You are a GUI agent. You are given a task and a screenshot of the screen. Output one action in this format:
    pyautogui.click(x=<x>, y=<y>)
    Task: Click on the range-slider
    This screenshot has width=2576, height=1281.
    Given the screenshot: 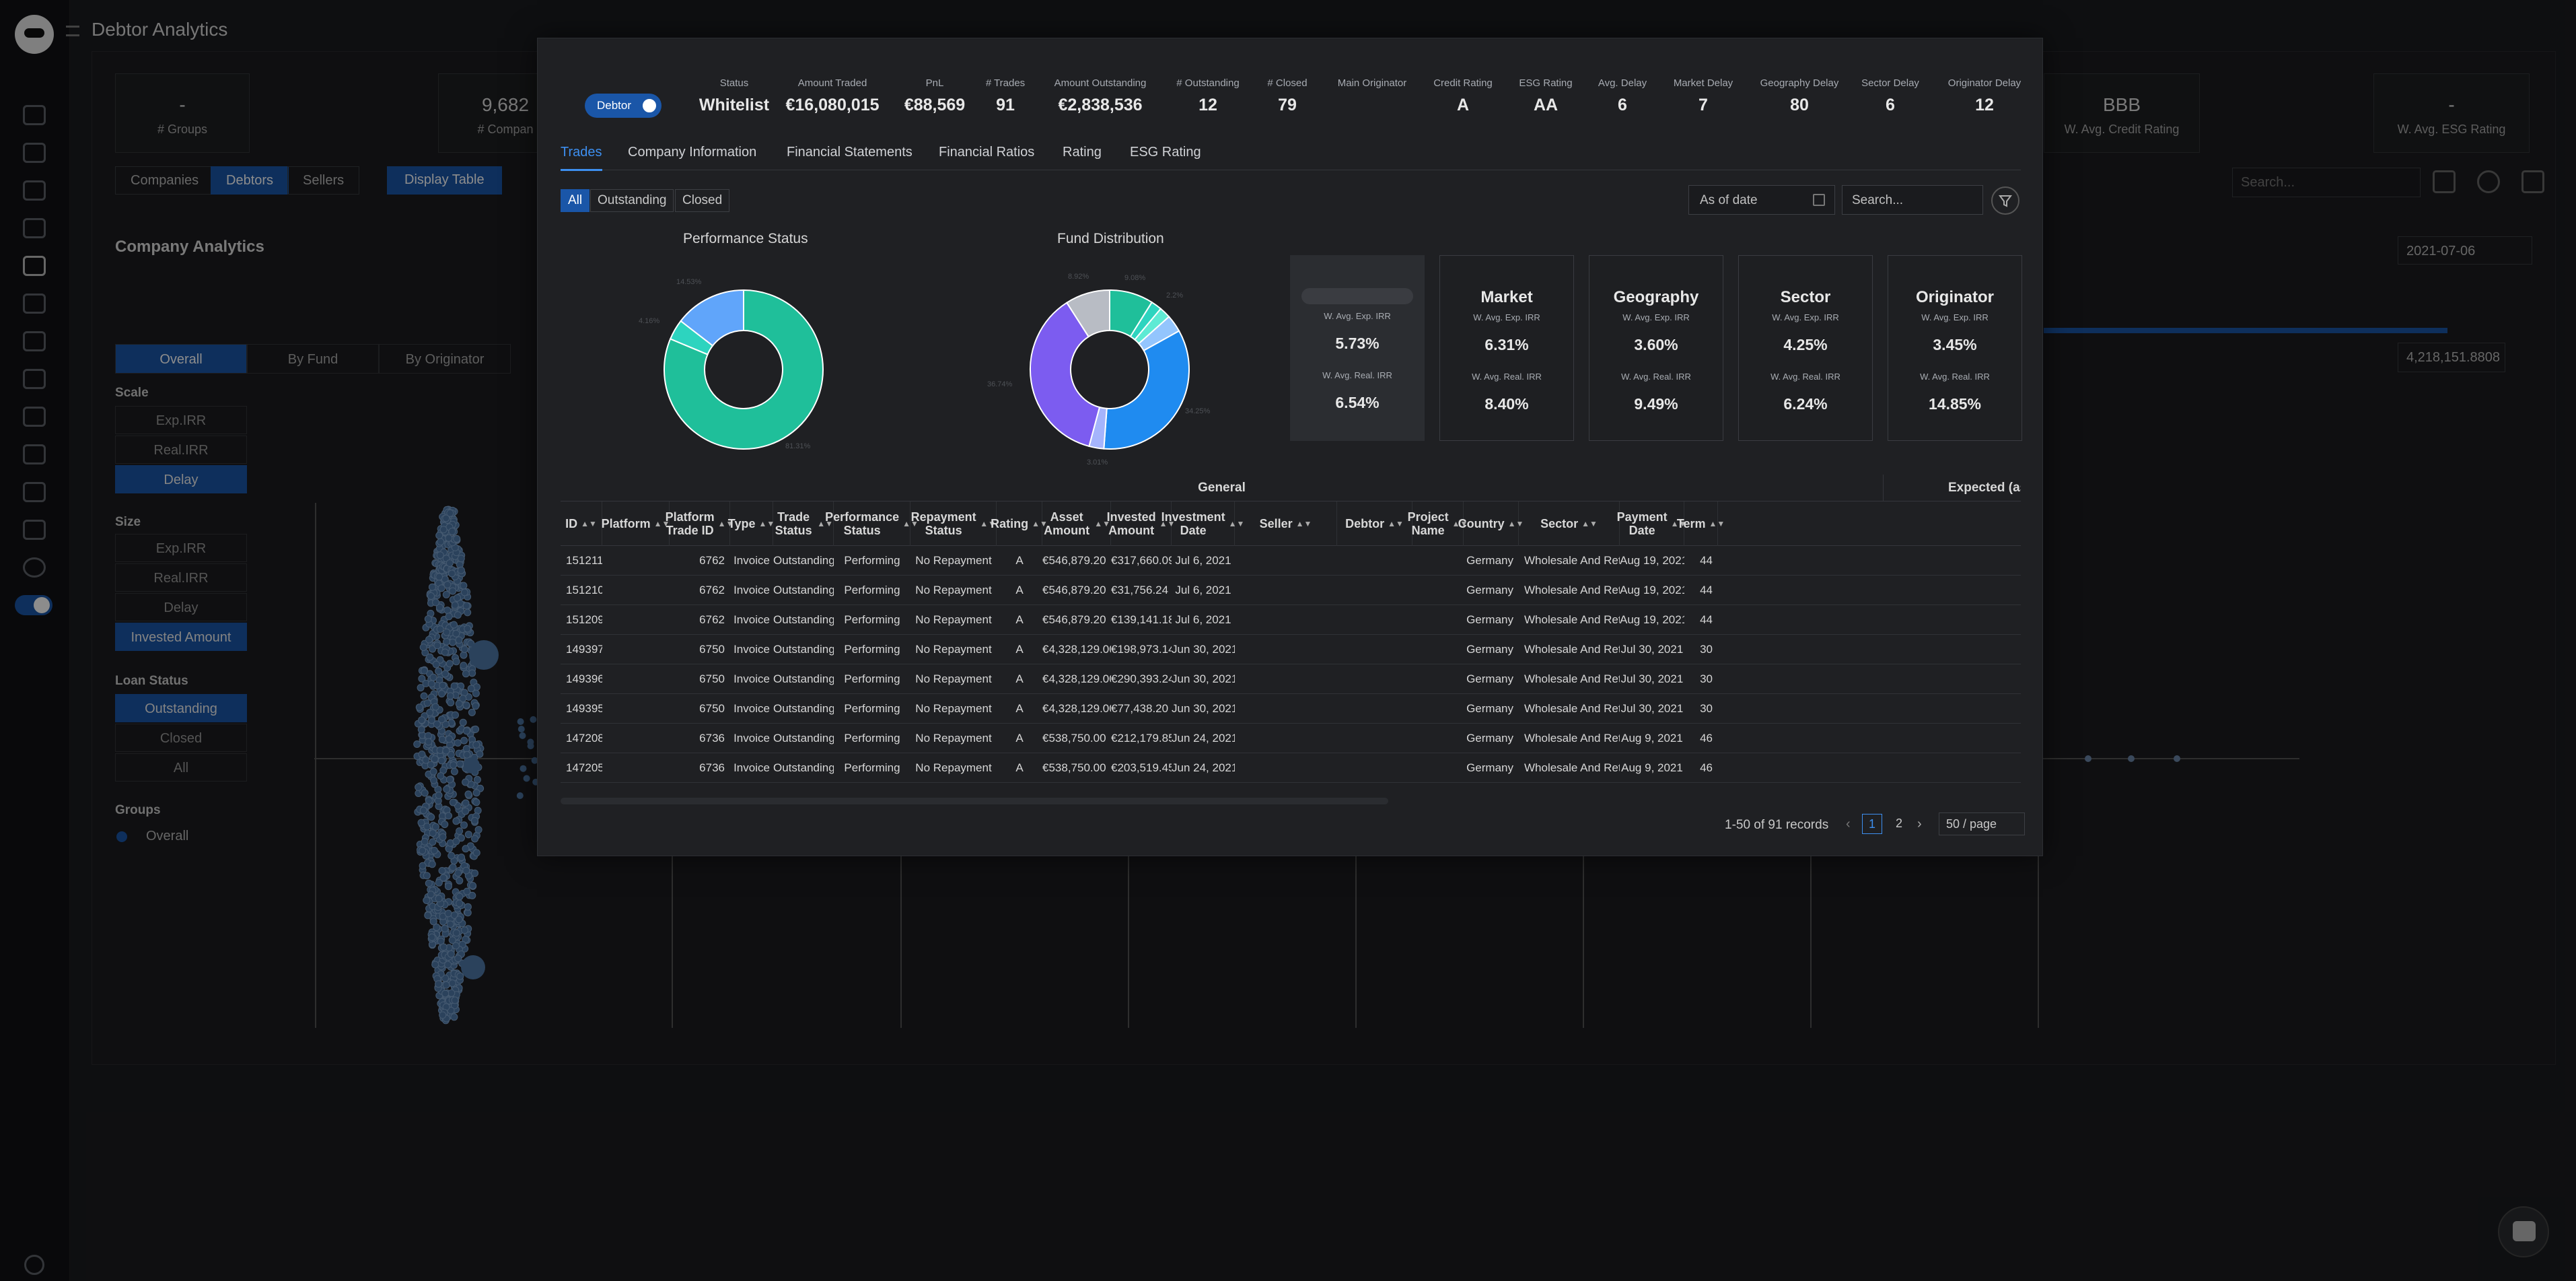 What is the action you would take?
    pyautogui.click(x=2245, y=330)
    